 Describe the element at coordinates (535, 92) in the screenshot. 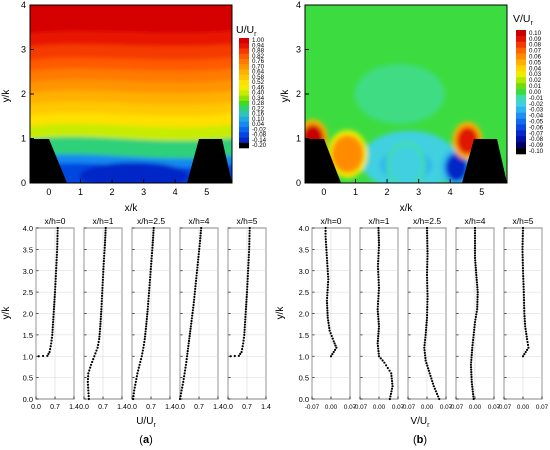

I see `panel-b-colorbar-level-label: 0.00` at that location.